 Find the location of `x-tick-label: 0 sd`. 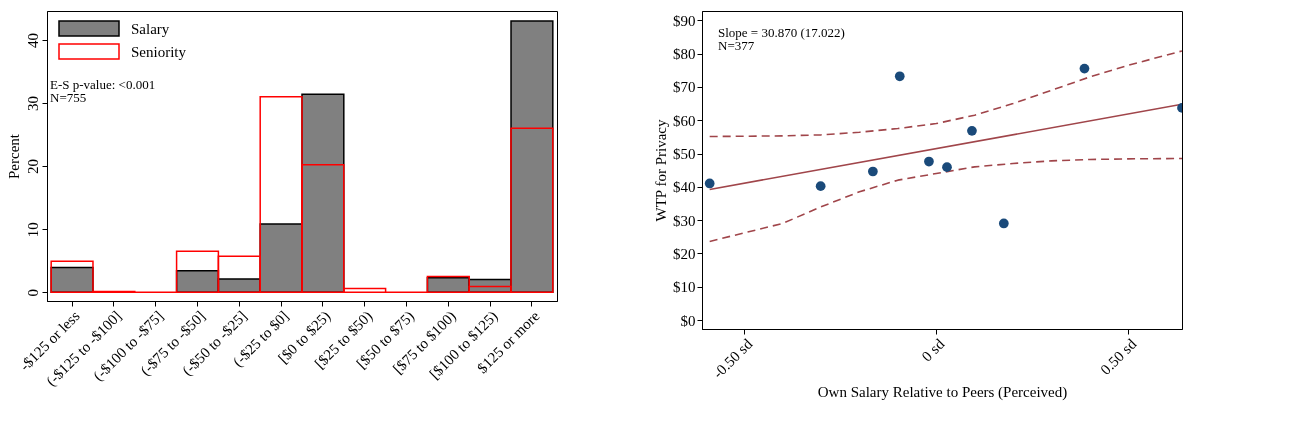

x-tick-label: 0 sd is located at coordinates (933, 350).